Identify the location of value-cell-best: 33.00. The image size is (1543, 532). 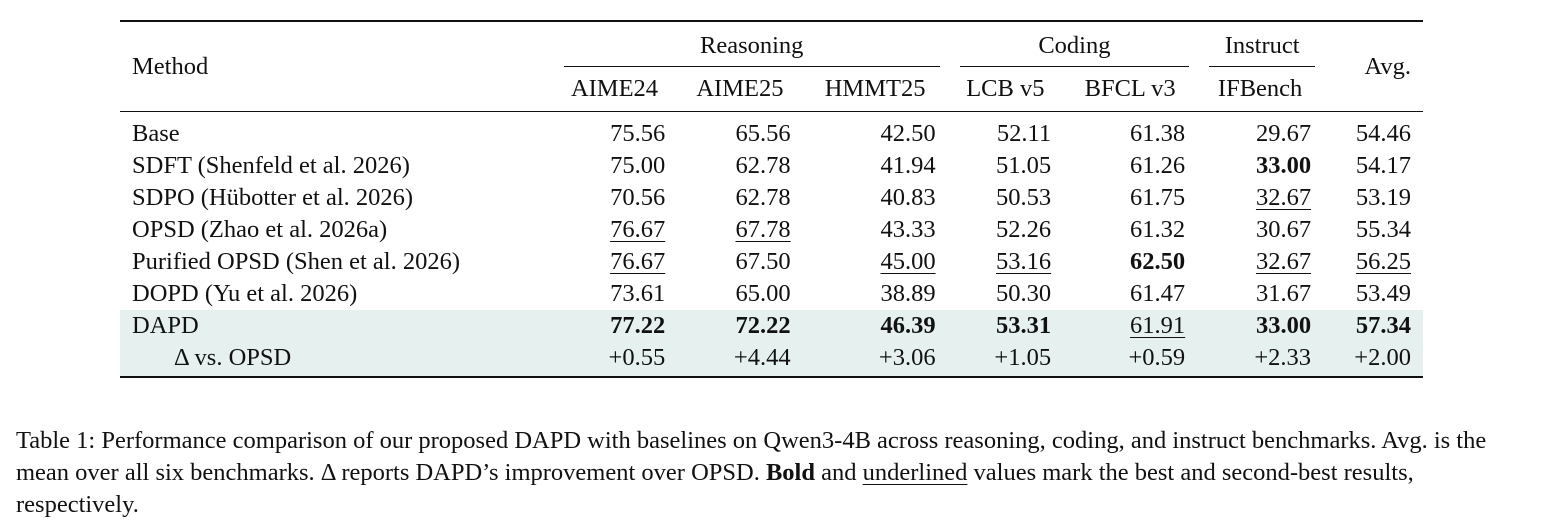
(1283, 165).